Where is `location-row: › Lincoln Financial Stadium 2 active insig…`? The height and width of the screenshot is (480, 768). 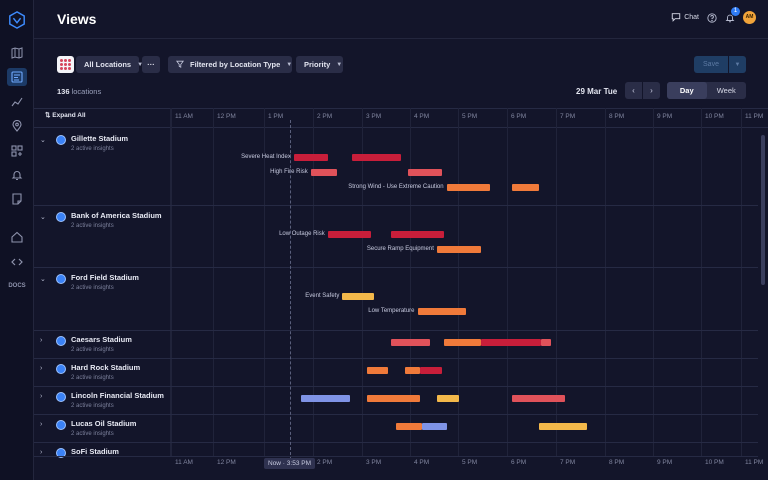
location-row: › Lincoln Financial Stadium 2 active insig… is located at coordinates (104, 403).